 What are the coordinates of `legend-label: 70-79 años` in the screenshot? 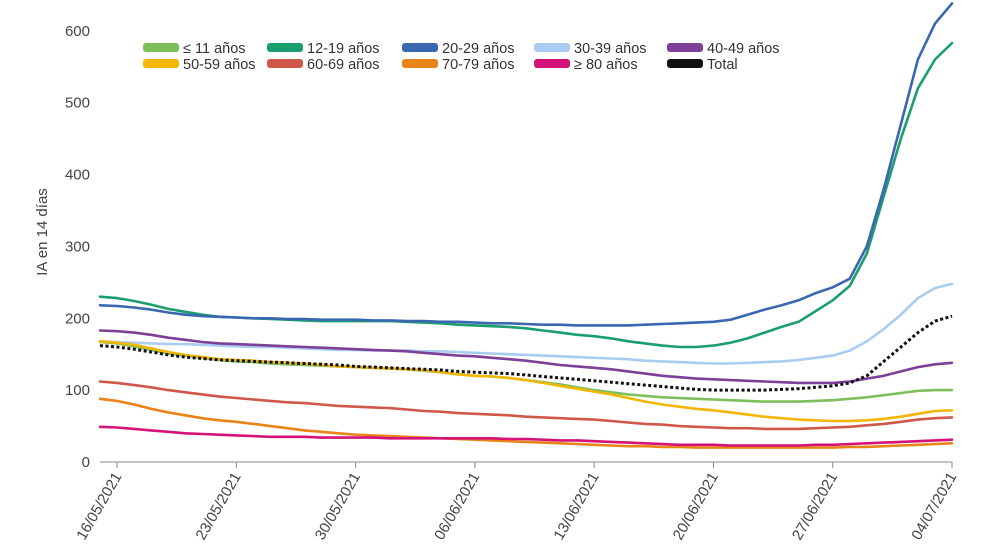 It's located at (478, 65).